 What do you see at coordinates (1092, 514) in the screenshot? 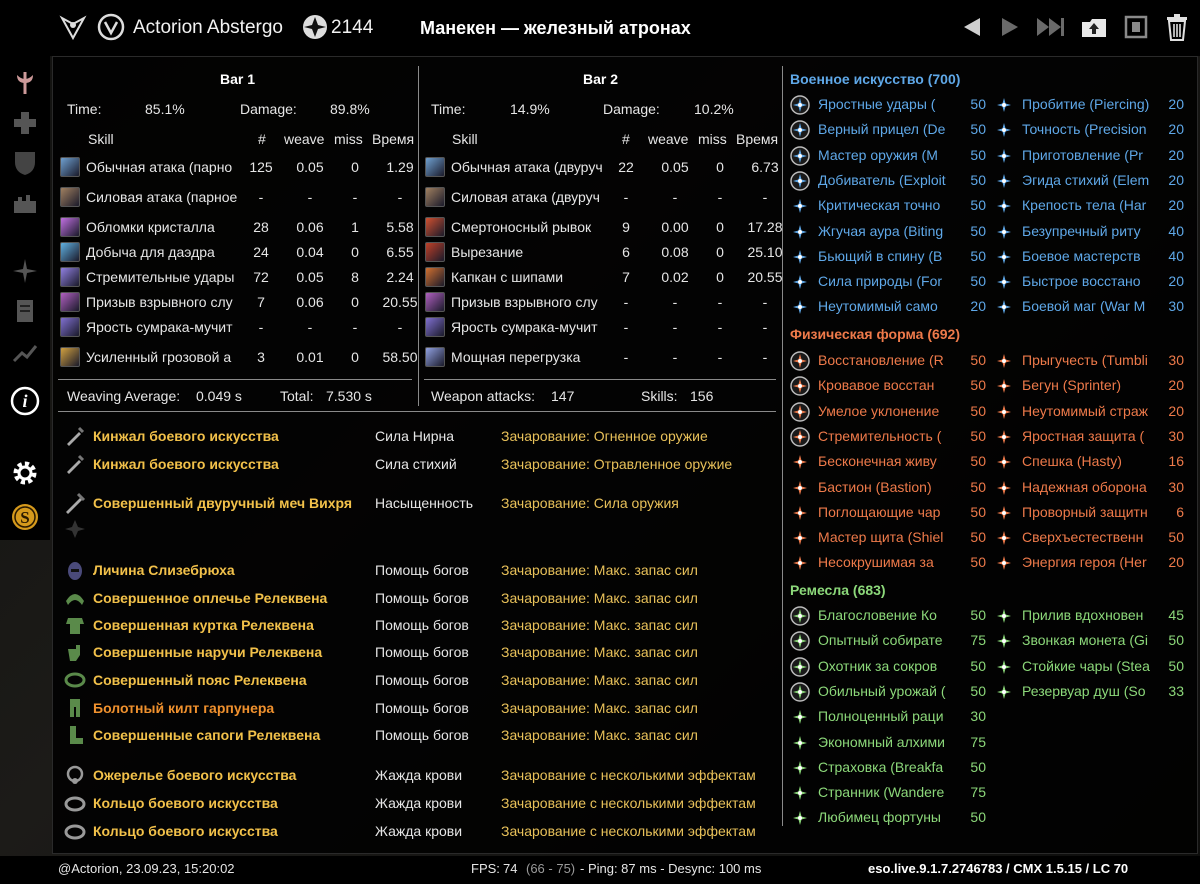
I see `cp-star-item: Проворный защитн 6` at bounding box center [1092, 514].